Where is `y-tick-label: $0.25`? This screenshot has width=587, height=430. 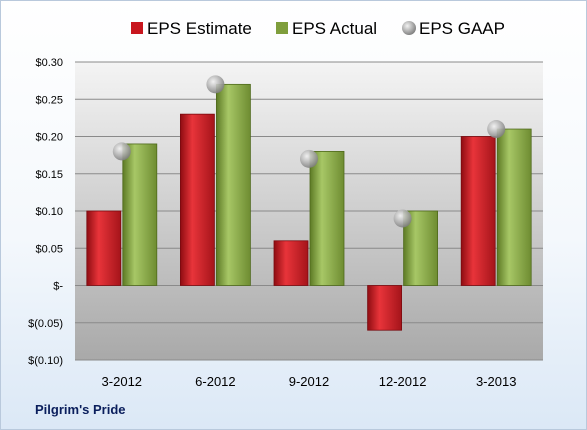
y-tick-label: $0.25 is located at coordinates (49, 100).